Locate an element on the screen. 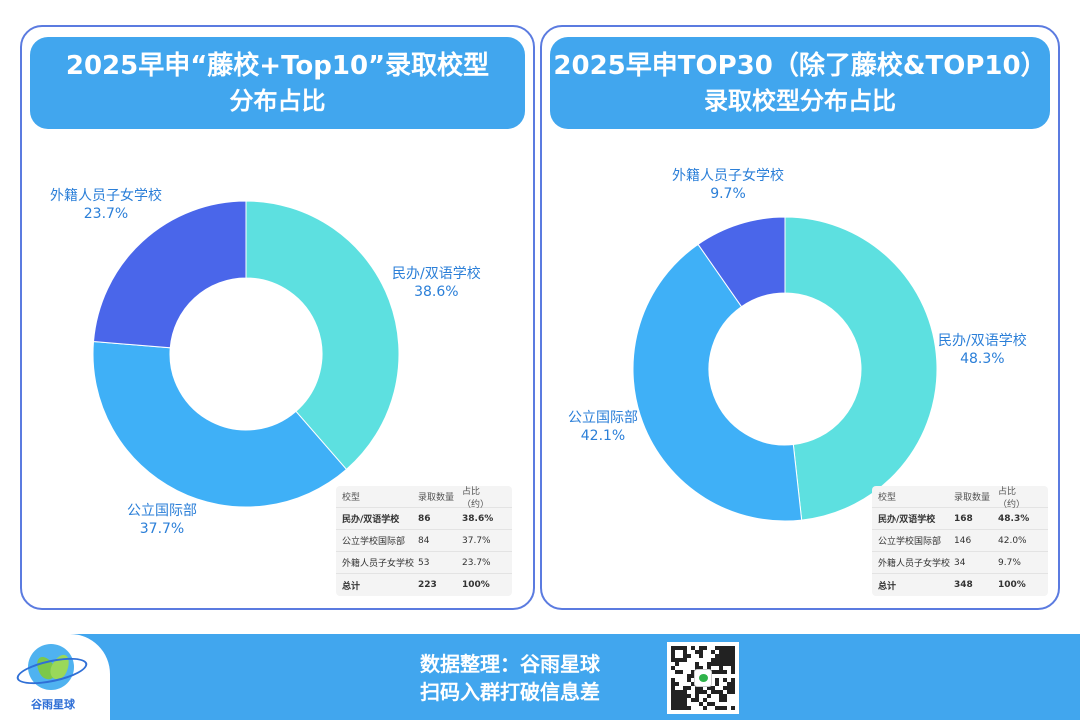 This screenshot has width=1080, height=720. left-label-waiji-pct: 23.7% is located at coordinates (106, 214).